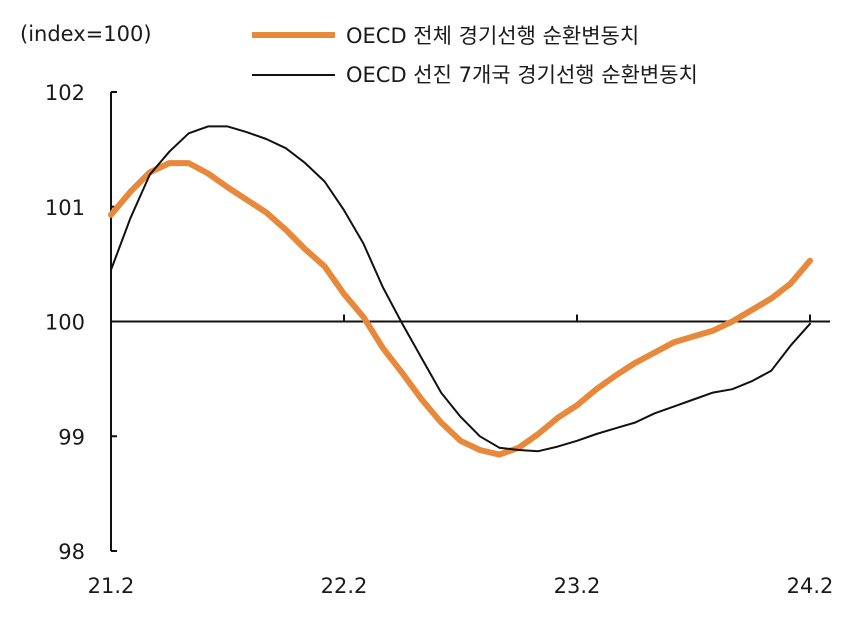 This screenshot has height=619, width=856. I want to click on y-axis-label: (index=100), so click(86, 34).